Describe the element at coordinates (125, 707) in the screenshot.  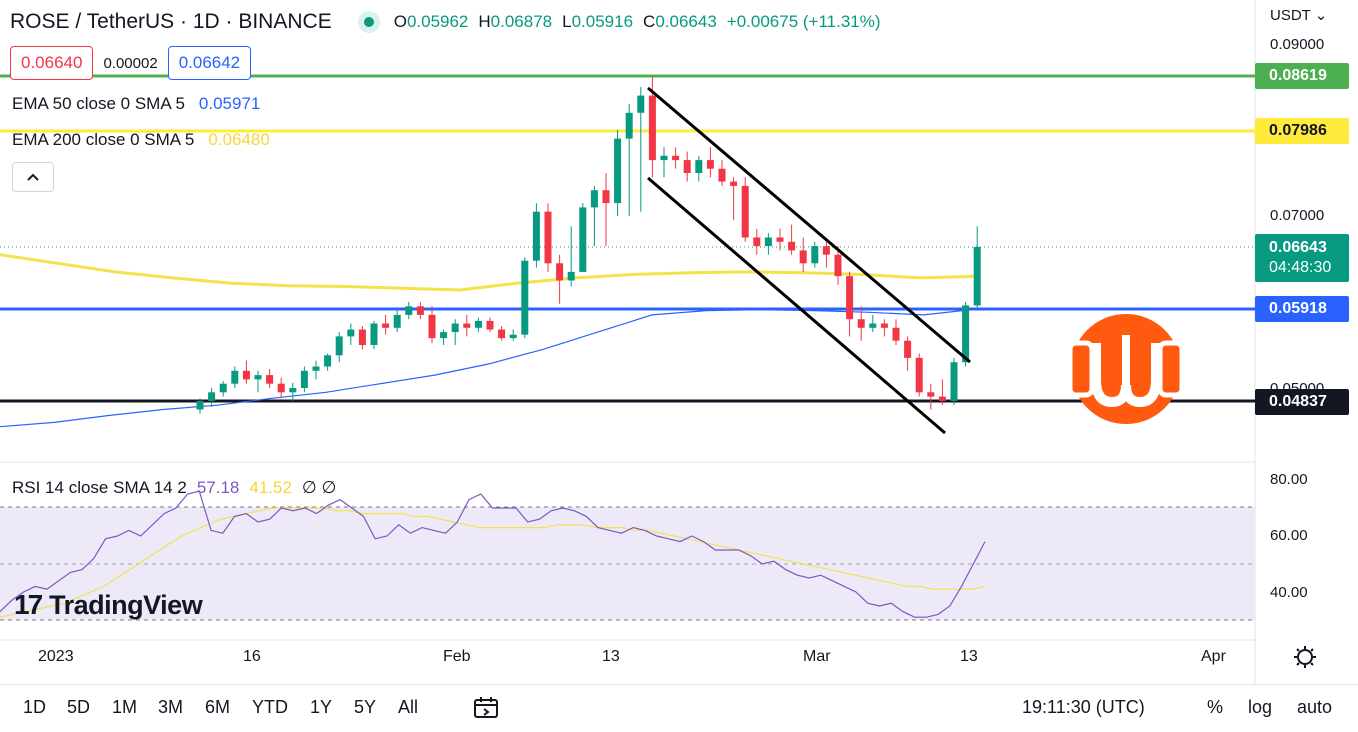
I see `timeframe-1m-button: 1M` at that location.